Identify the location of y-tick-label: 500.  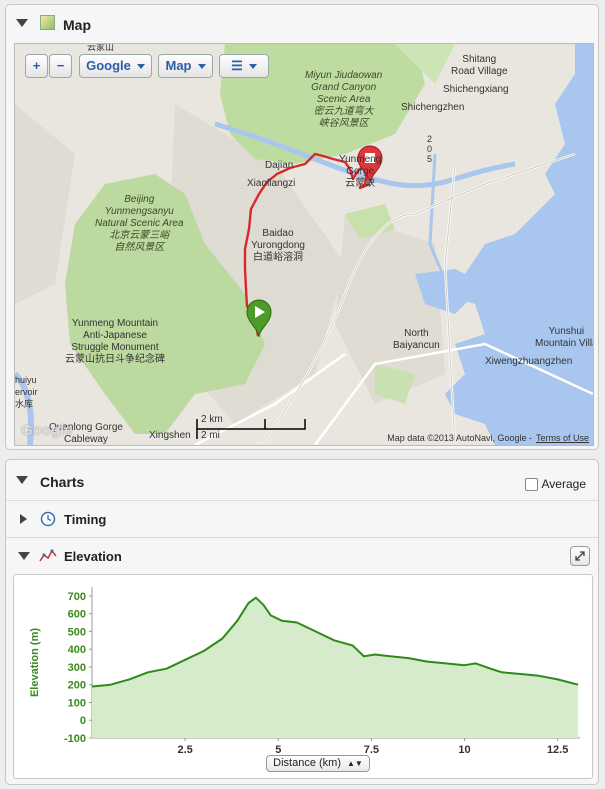
(77, 632).